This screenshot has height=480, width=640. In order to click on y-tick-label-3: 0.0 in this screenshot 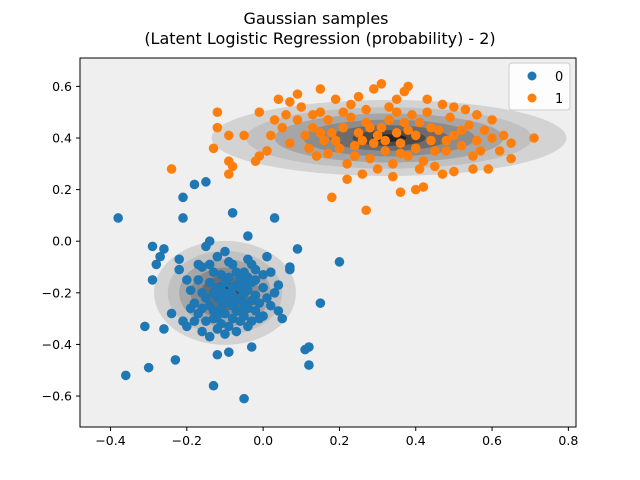, I will do `click(62, 241)`.